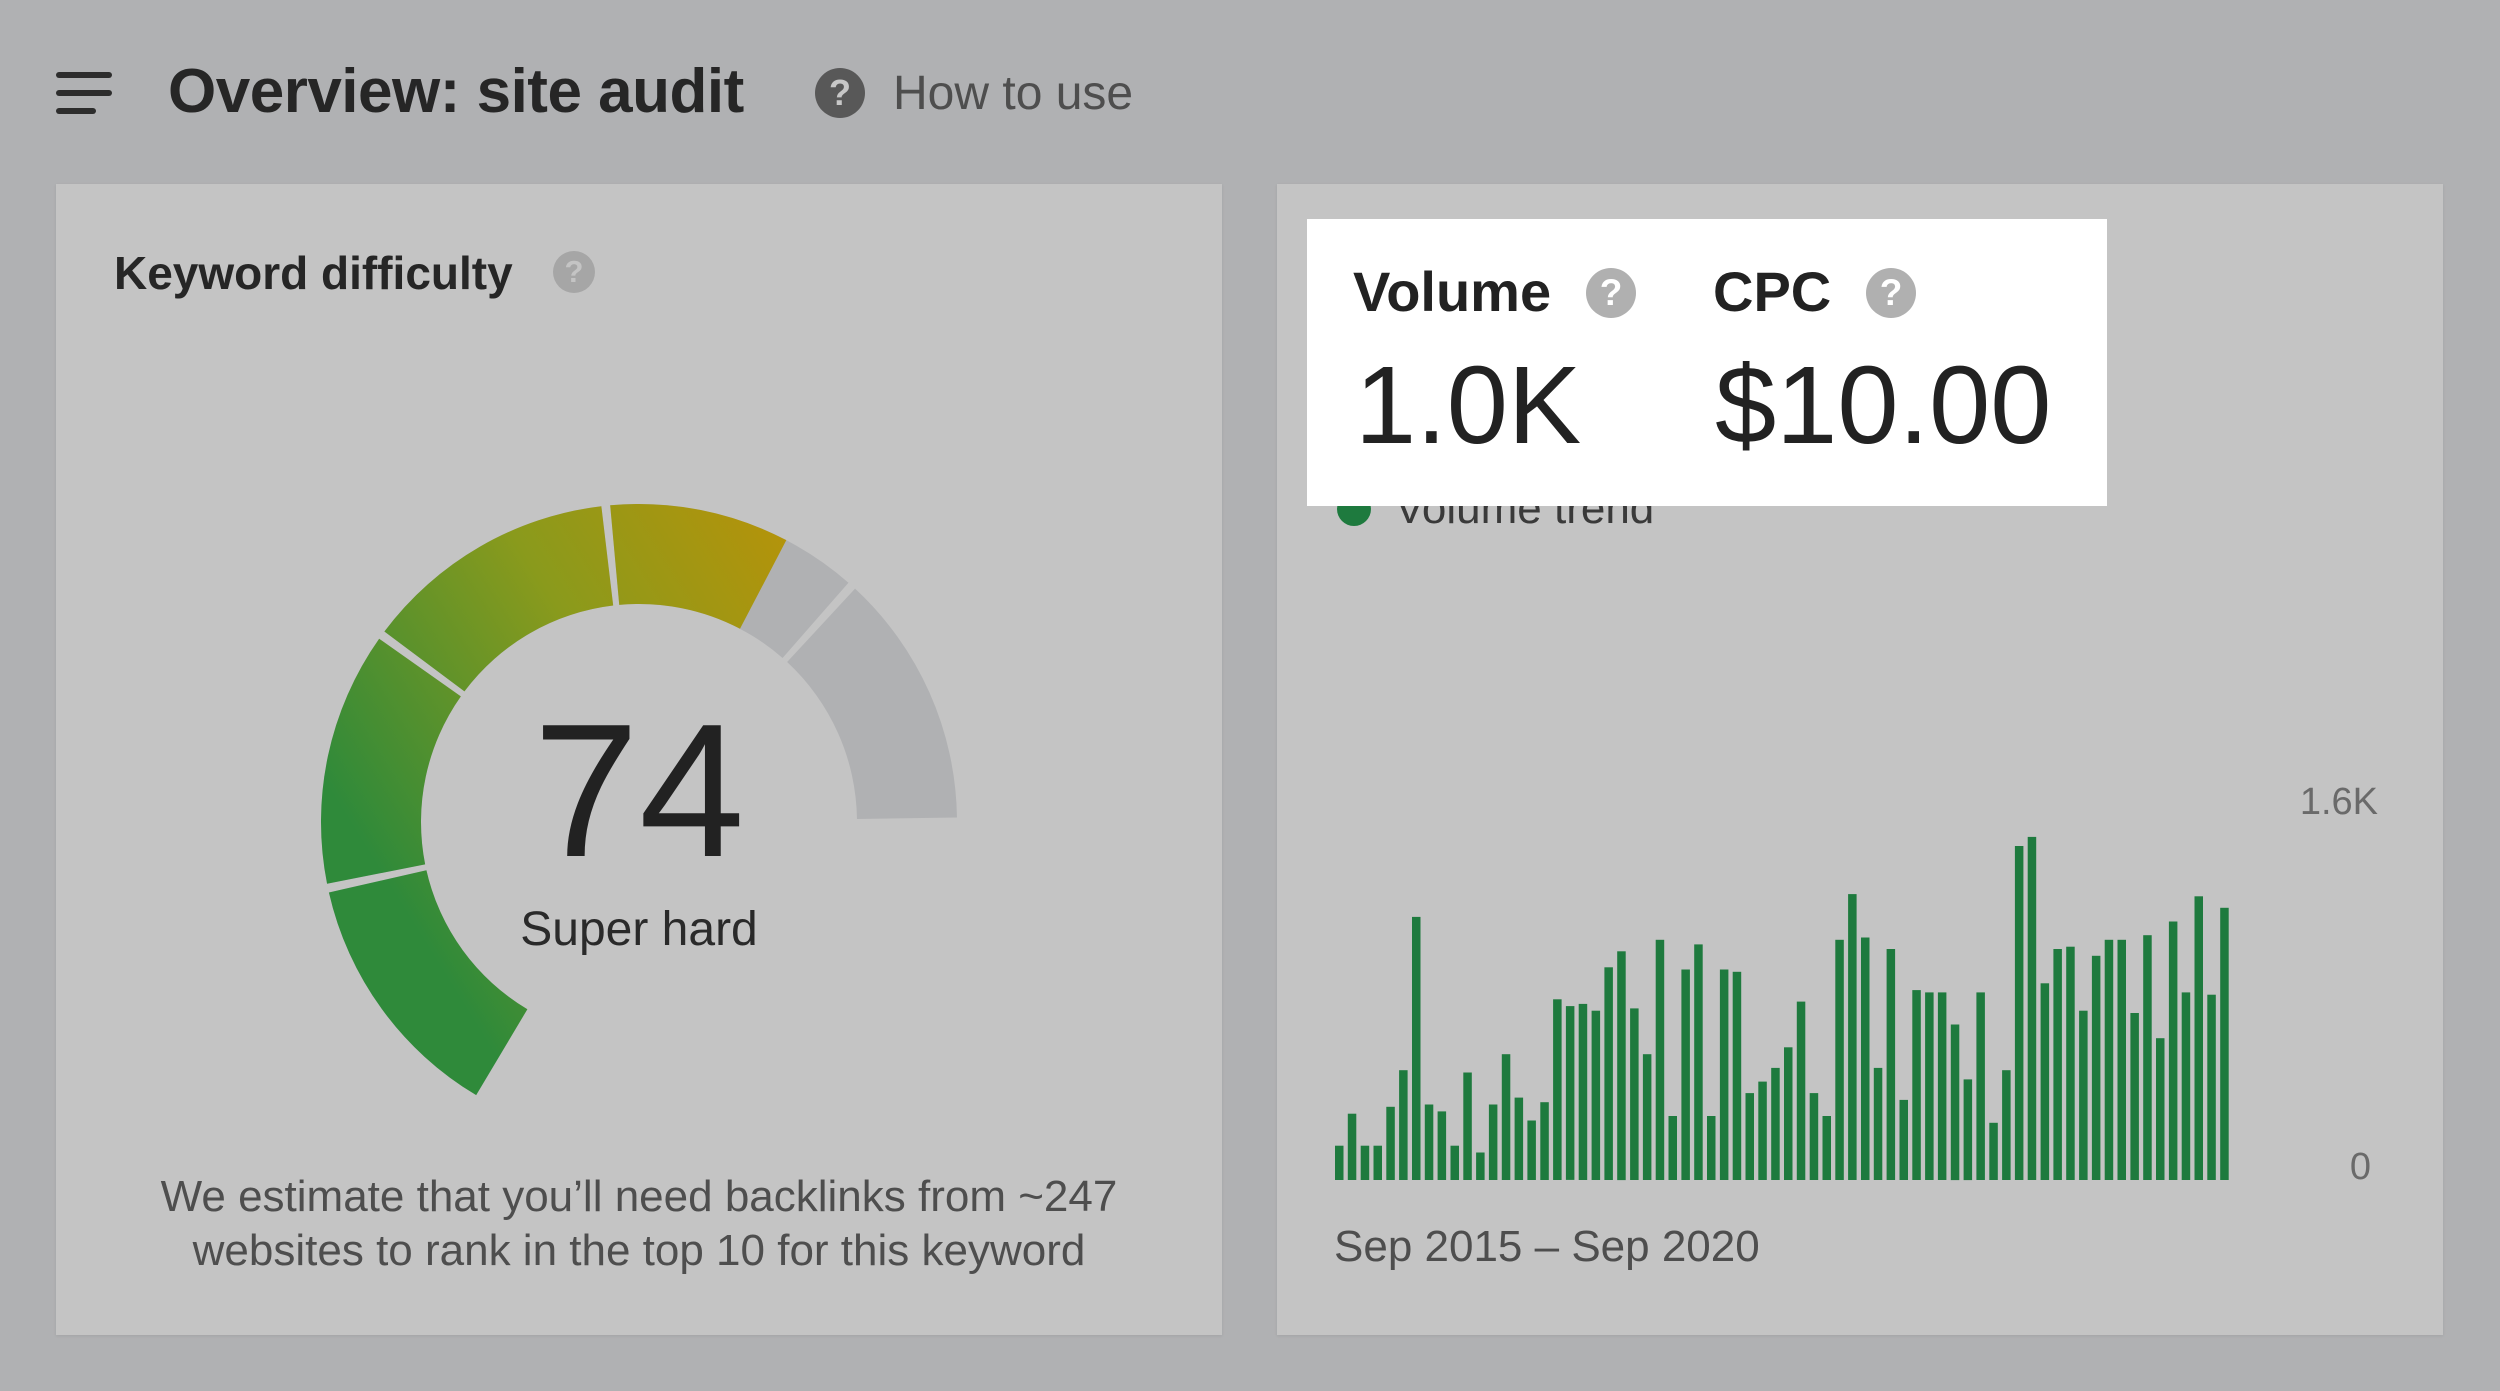 This screenshot has height=1391, width=2500. I want to click on date-range-label: Sep 2015 – Sep 2020, so click(1547, 1246).